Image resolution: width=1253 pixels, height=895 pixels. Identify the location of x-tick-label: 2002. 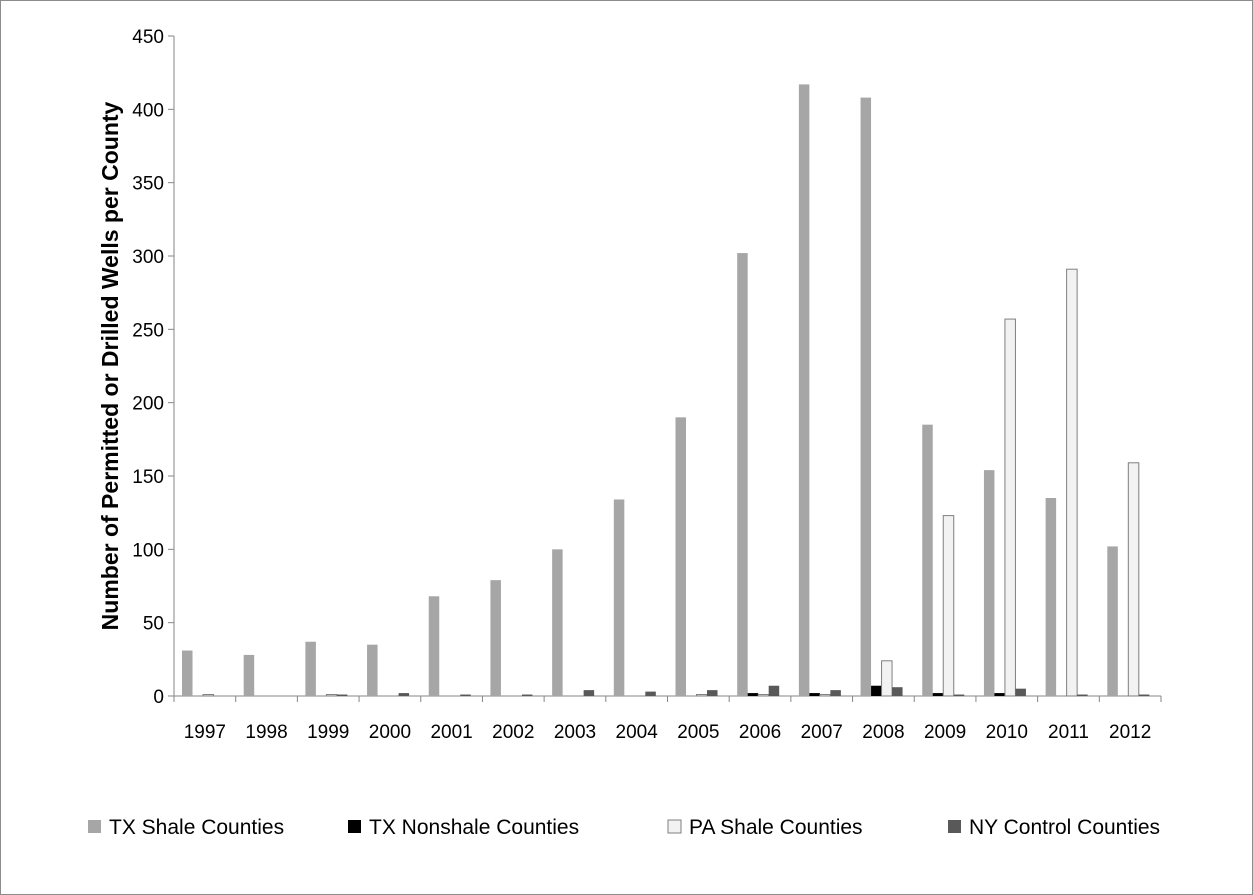
(513, 732).